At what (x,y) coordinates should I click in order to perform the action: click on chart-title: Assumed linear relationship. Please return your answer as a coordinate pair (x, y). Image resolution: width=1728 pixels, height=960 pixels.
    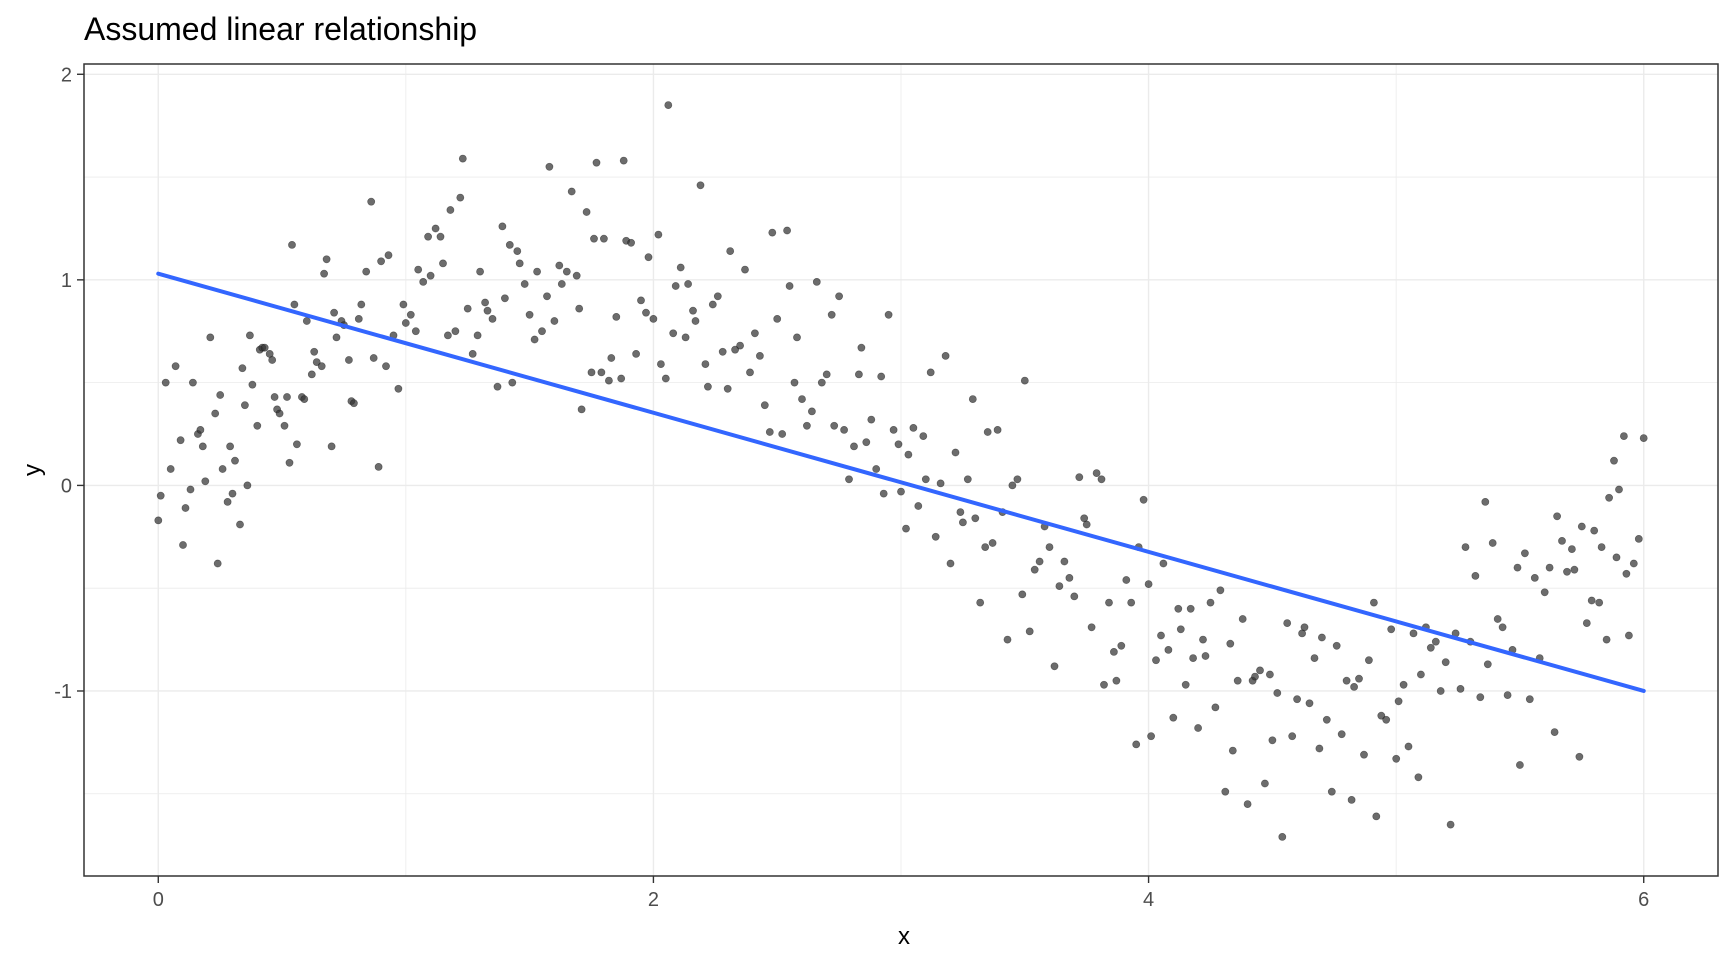
    Looking at the image, I should click on (280, 29).